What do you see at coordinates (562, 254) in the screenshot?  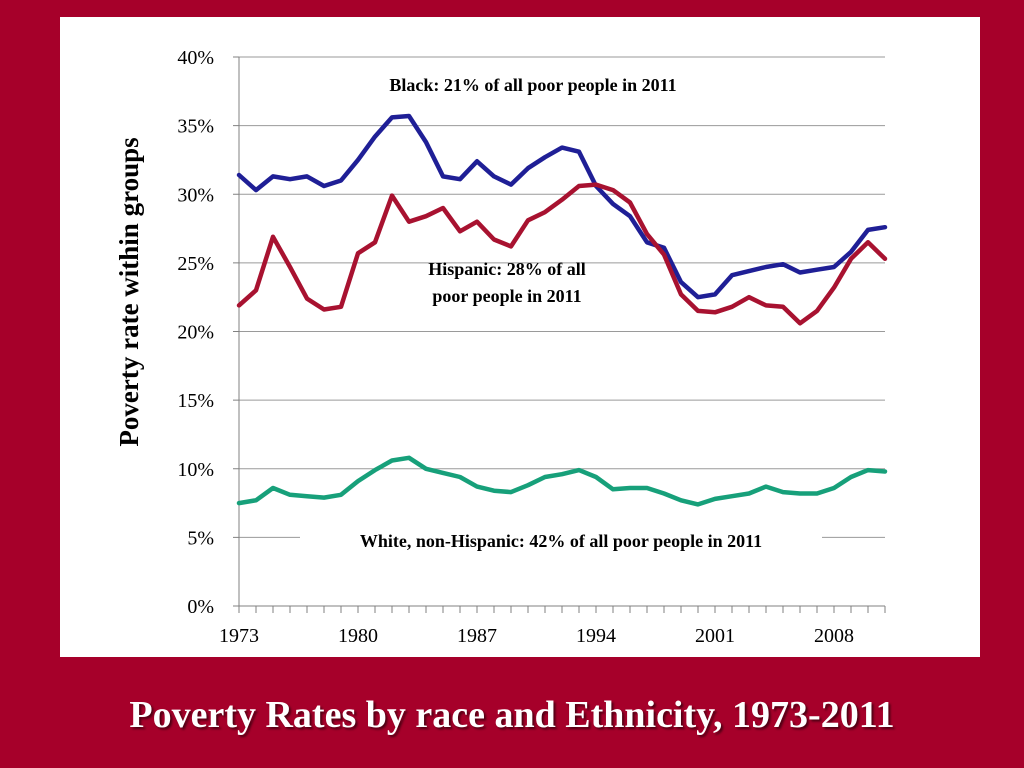 I see `series-line-hispanic` at bounding box center [562, 254].